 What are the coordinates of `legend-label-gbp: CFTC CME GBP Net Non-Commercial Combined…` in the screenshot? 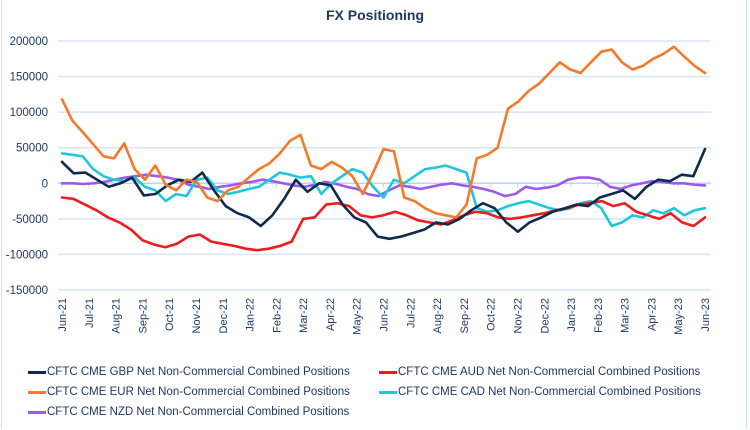 It's located at (198, 372).